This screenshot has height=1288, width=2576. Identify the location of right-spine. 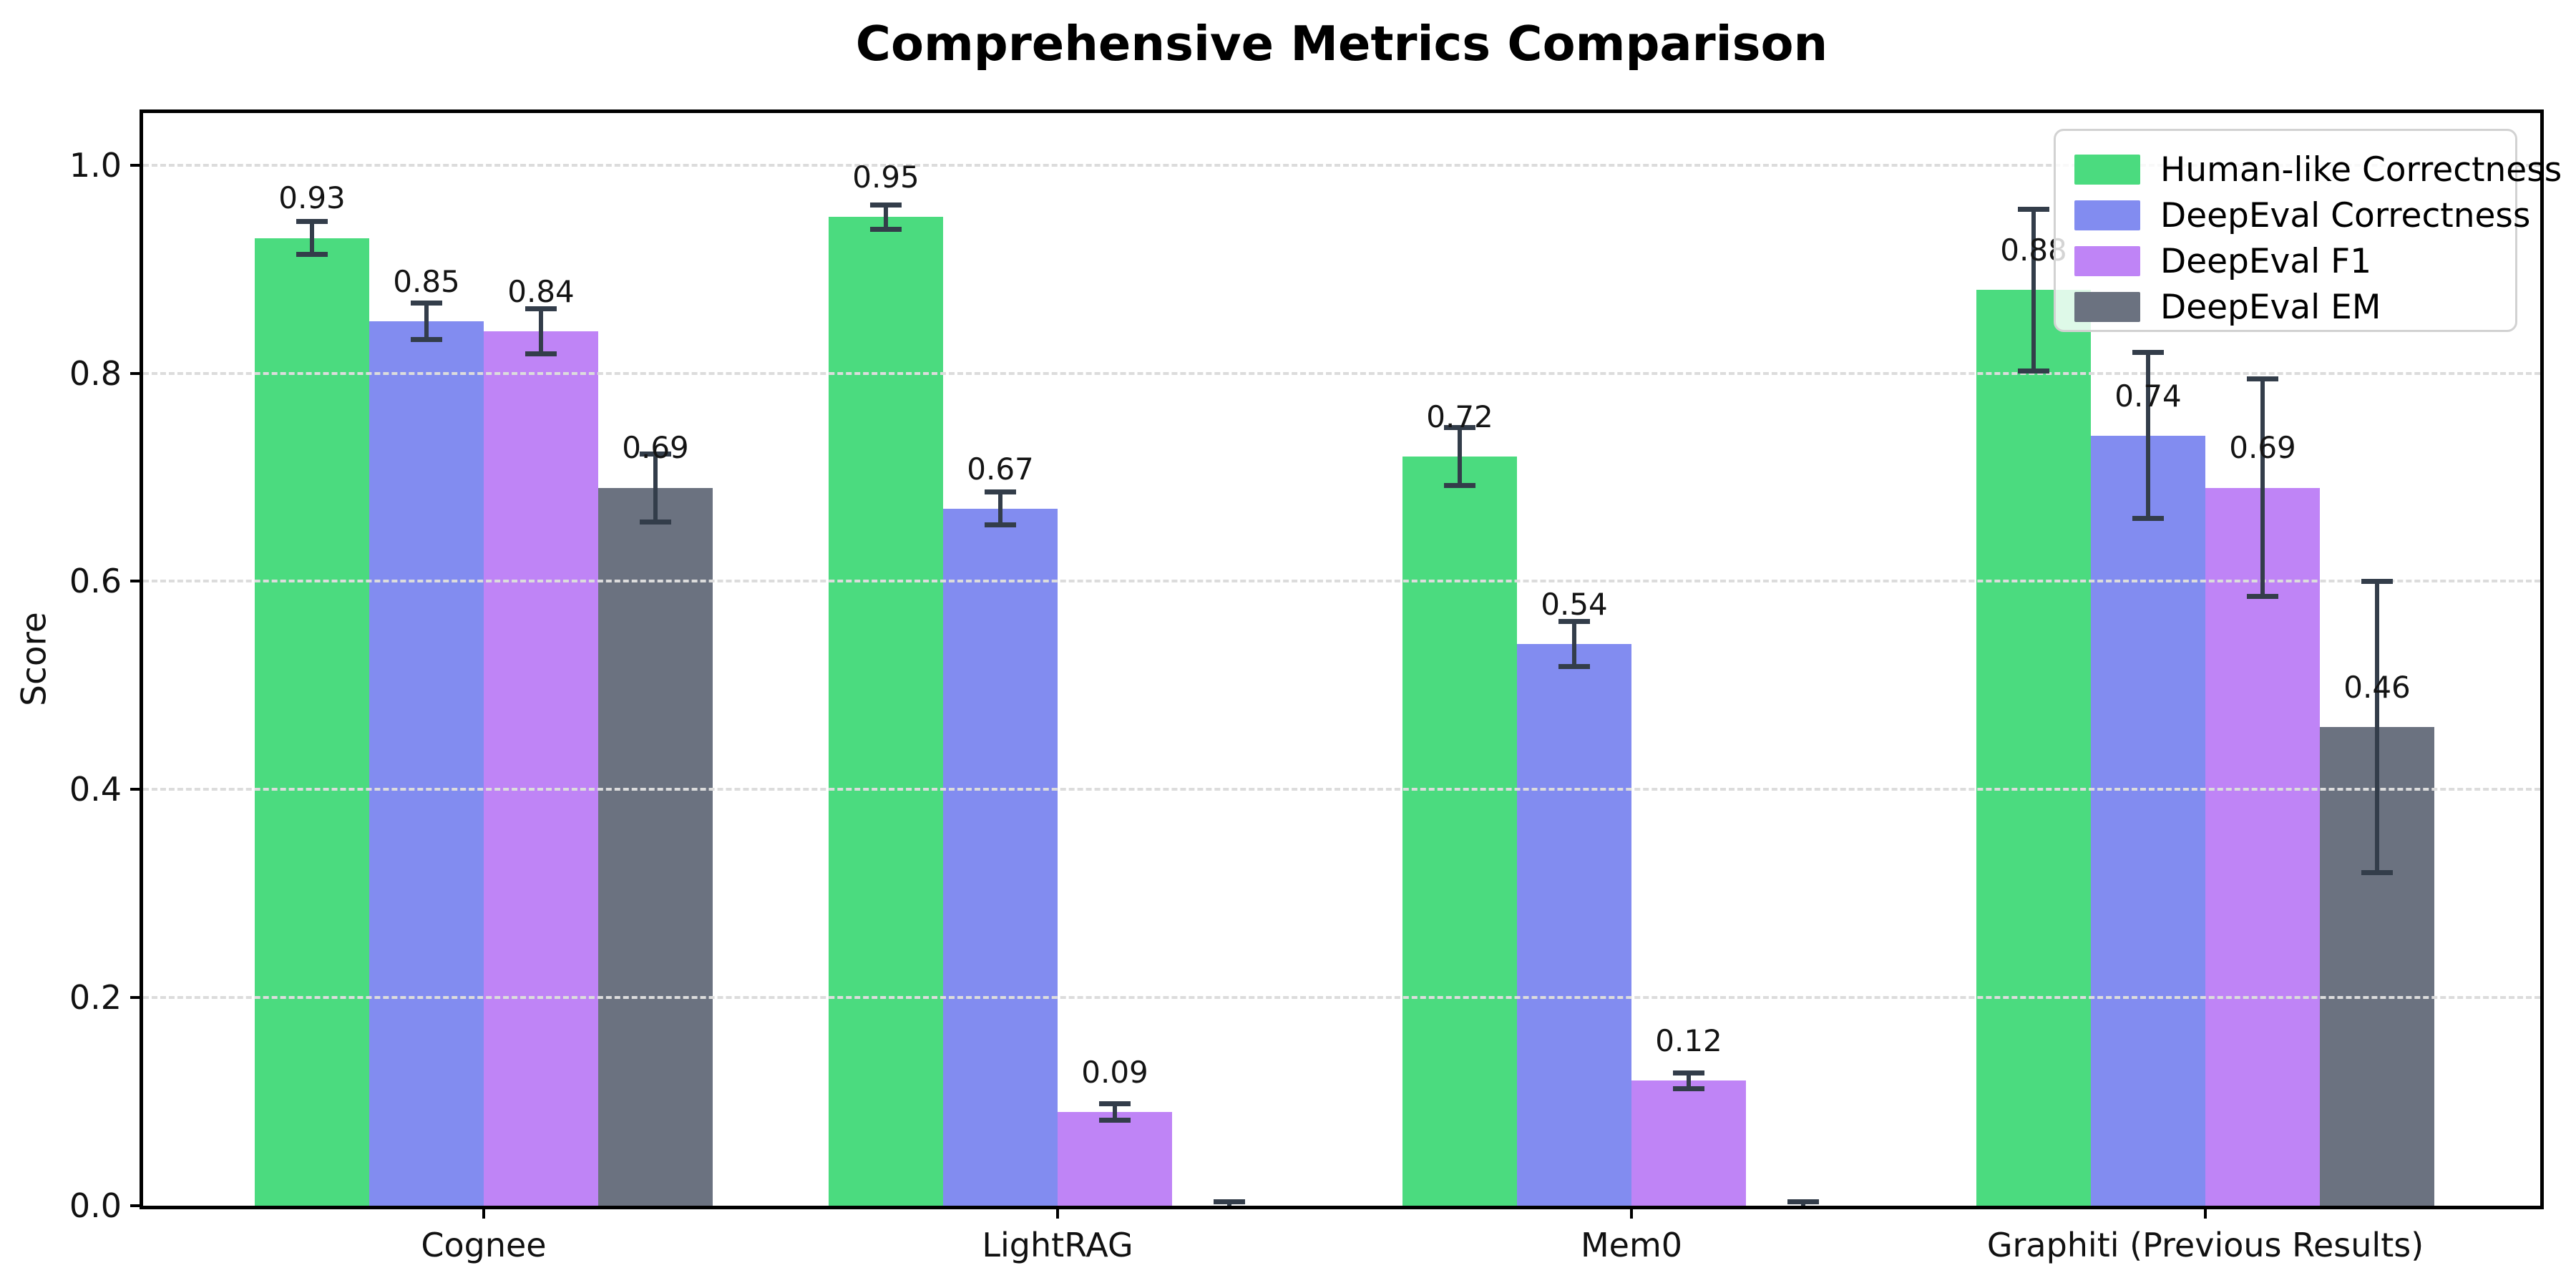
(2542, 659).